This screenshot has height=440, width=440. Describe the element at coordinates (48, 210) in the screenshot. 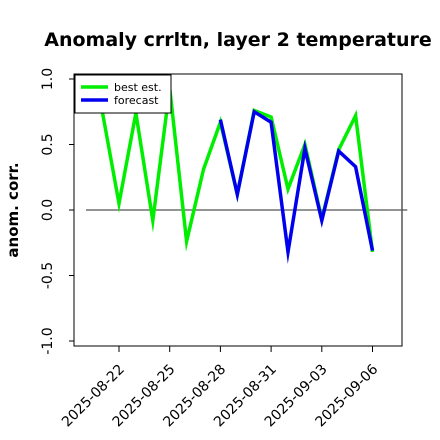

I see `y-tick-label: 0.0` at that location.